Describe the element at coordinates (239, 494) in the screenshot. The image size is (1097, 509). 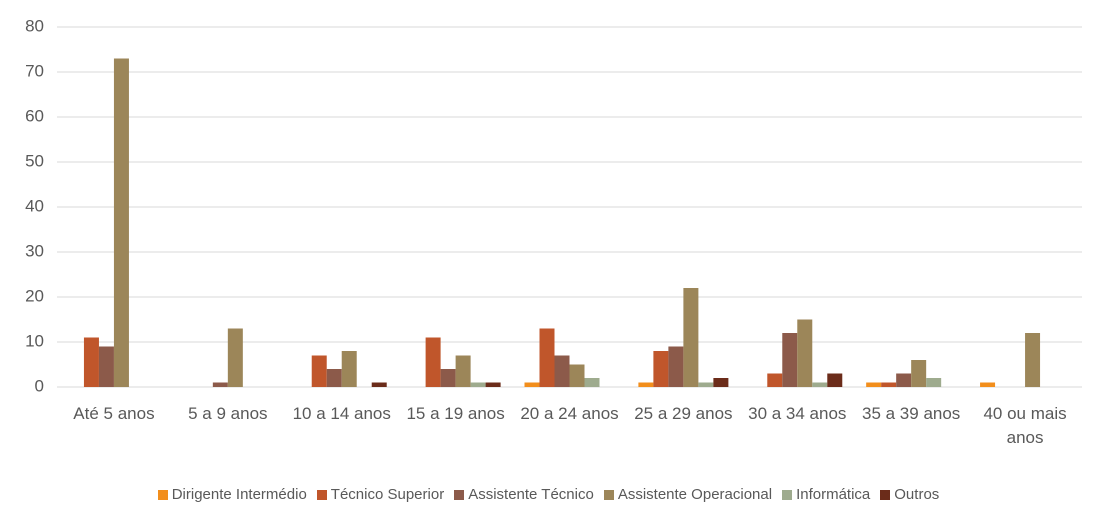
I see `legend-label: Dirigente Intermédio` at that location.